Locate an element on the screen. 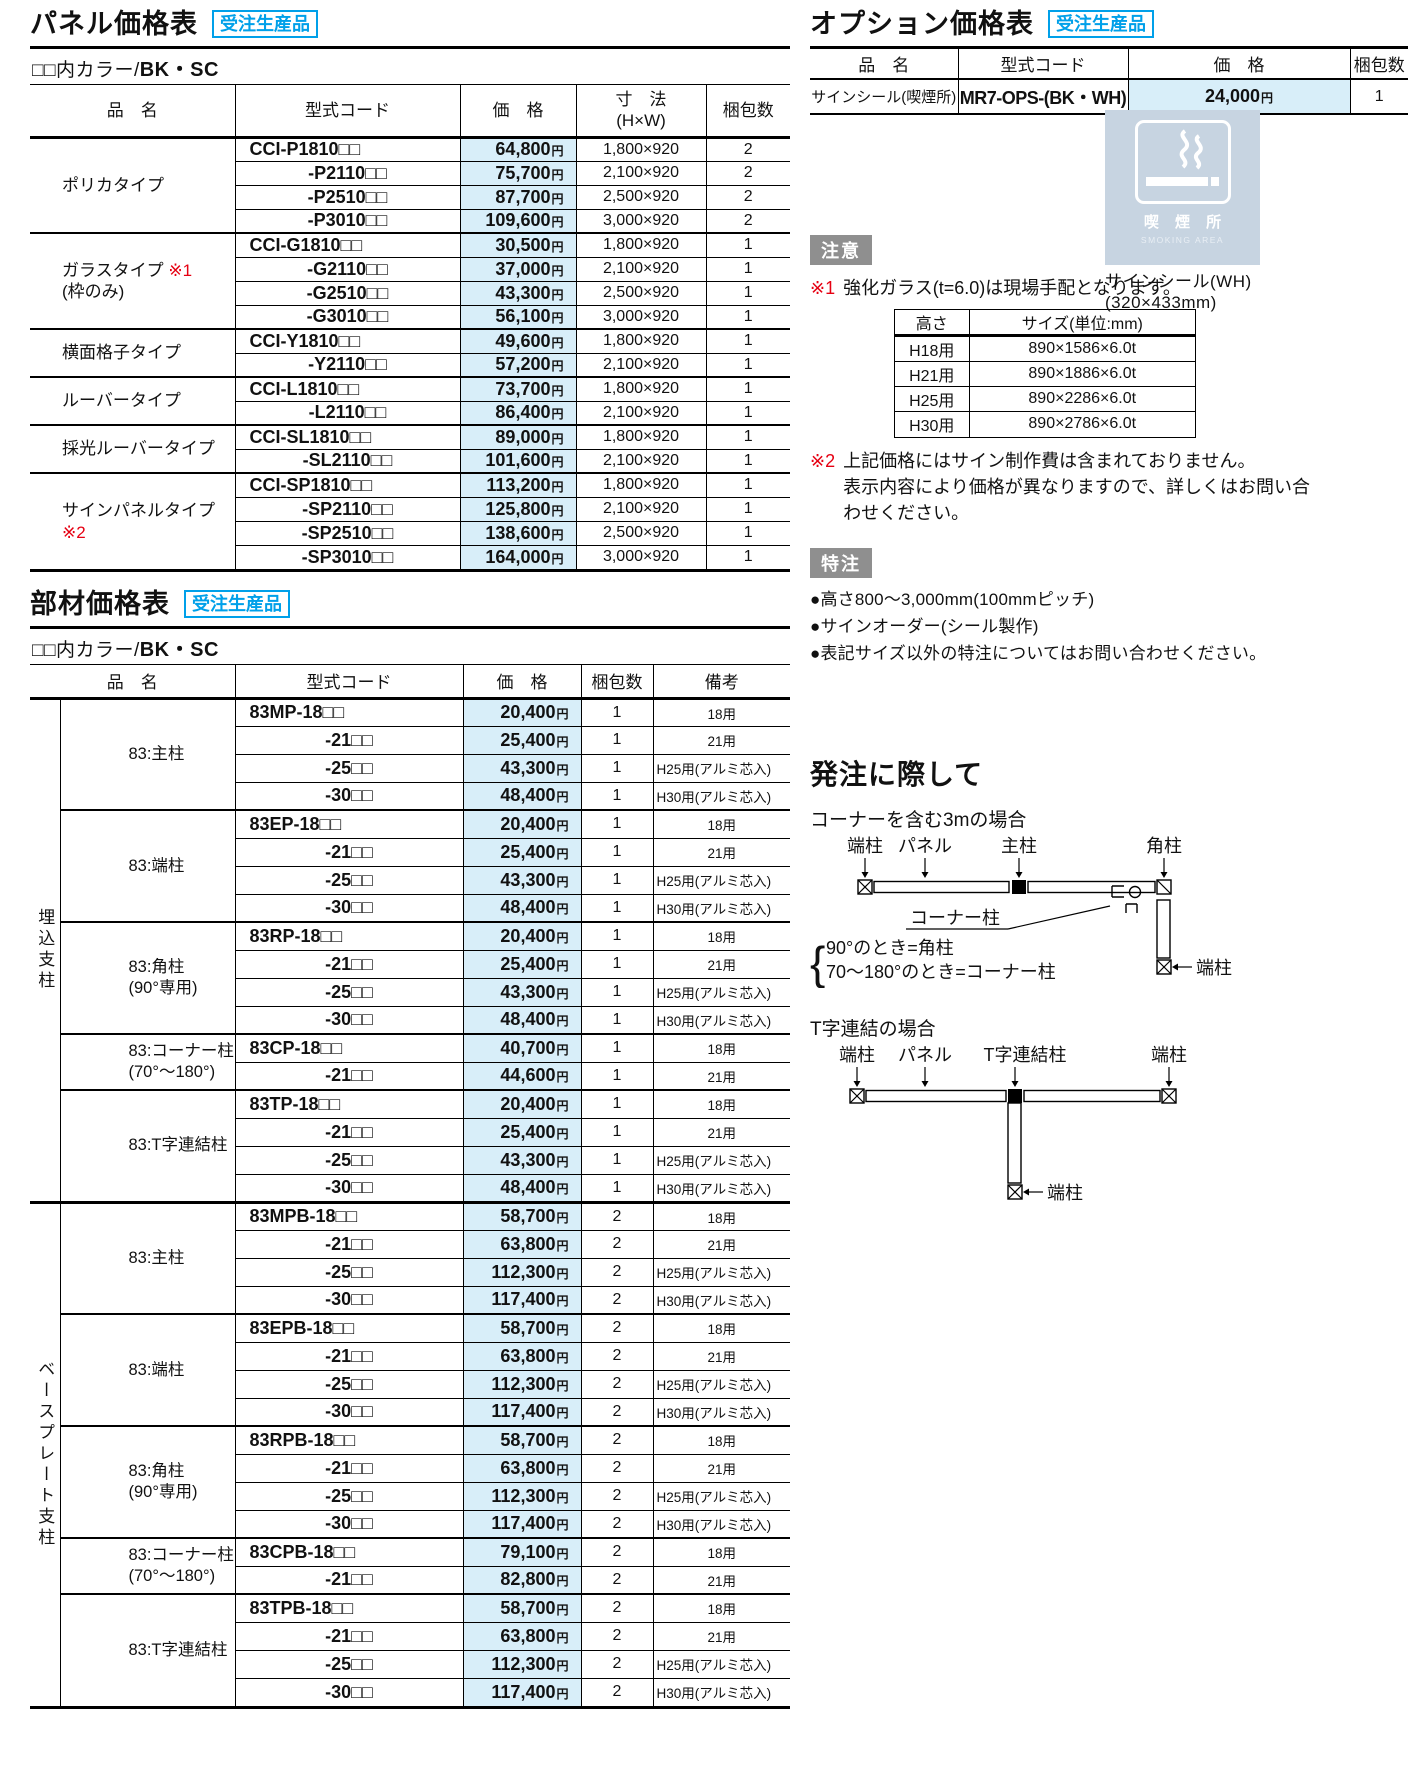 This screenshot has height=1778, width=1408. corner-post-label: コーナー柱 is located at coordinates (955, 918).